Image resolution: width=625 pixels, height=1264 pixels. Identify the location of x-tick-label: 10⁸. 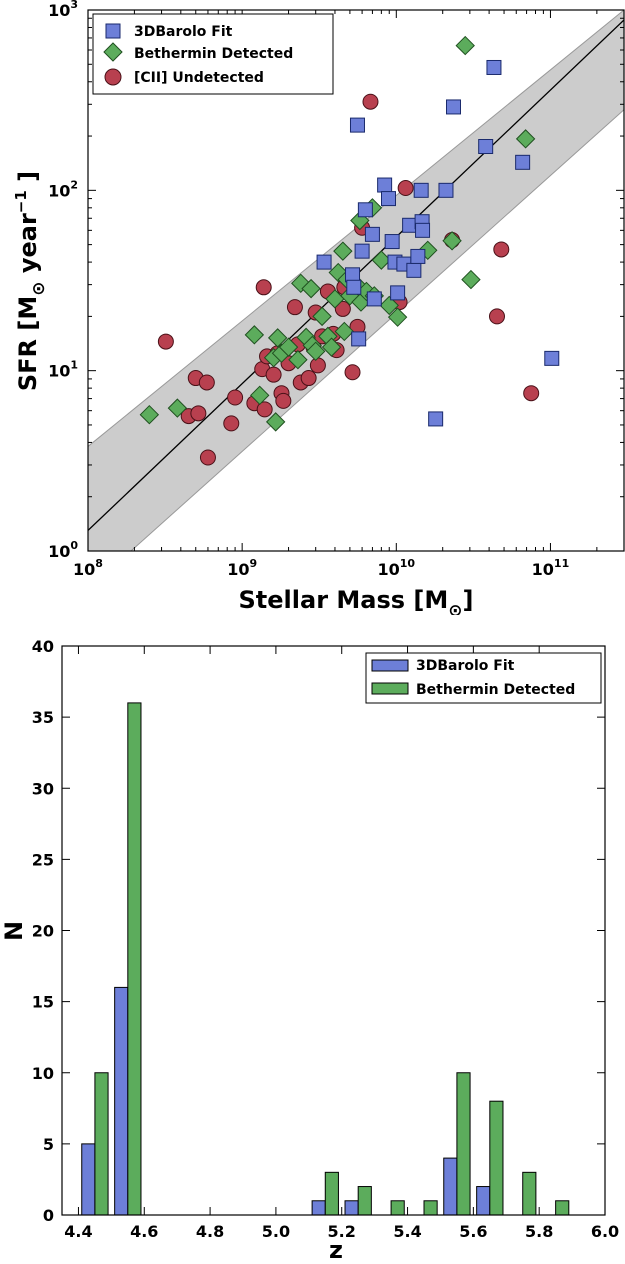
(88, 568).